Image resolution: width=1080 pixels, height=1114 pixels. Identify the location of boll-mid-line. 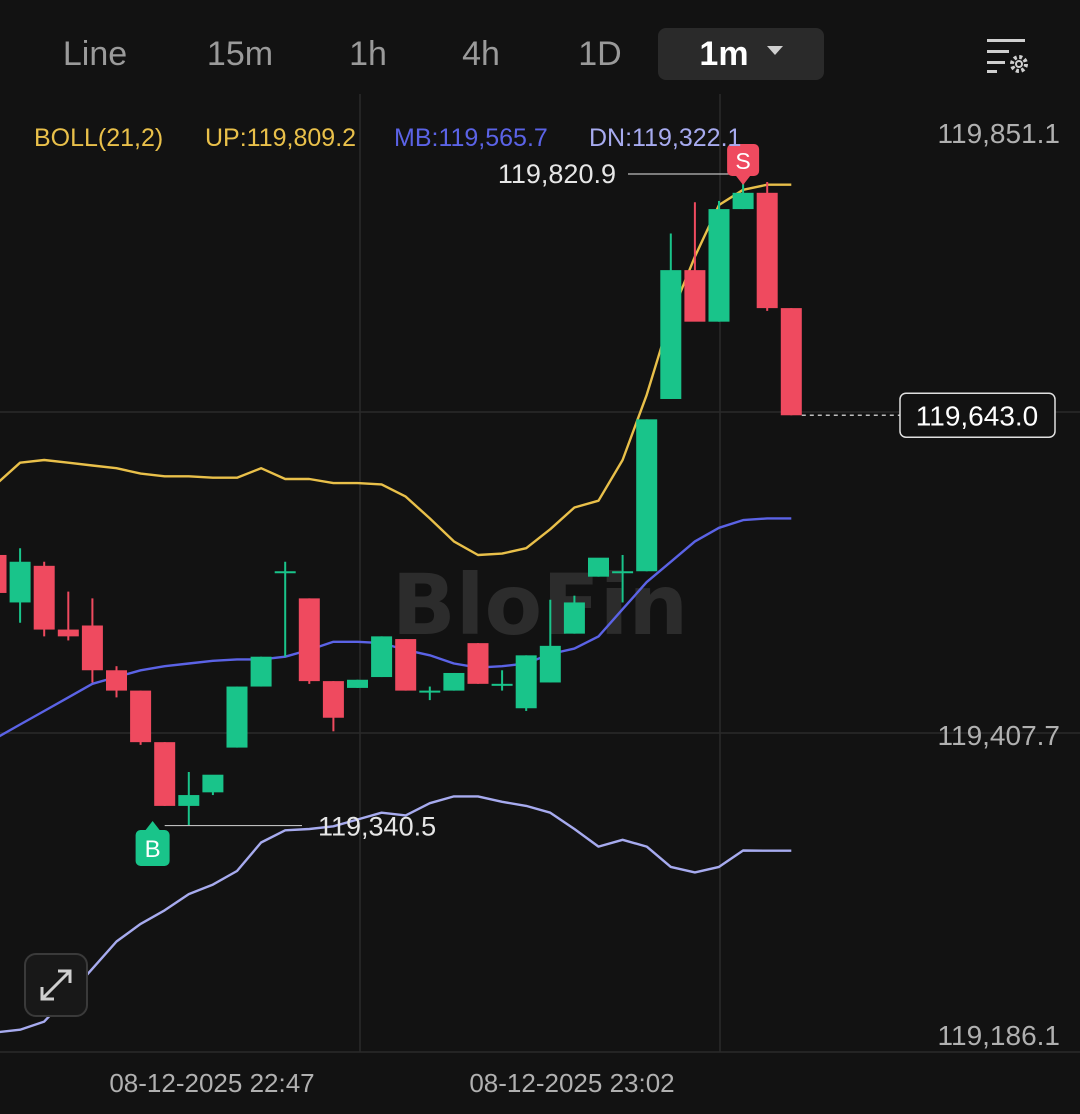
(396, 627).